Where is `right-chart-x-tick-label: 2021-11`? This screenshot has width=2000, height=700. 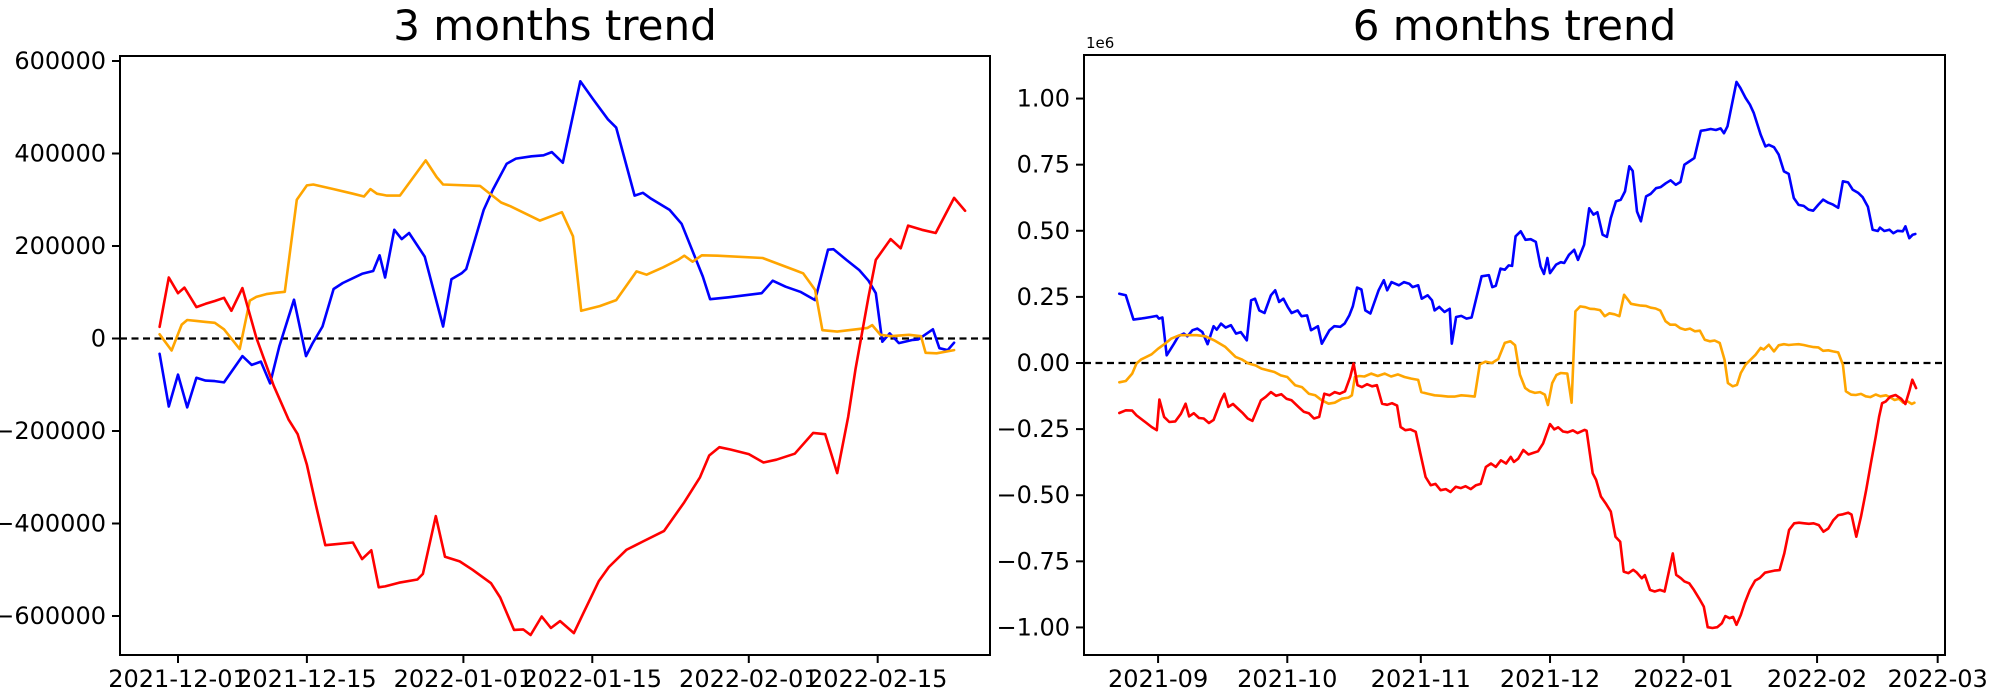 right-chart-x-tick-label: 2021-11 is located at coordinates (1421, 679).